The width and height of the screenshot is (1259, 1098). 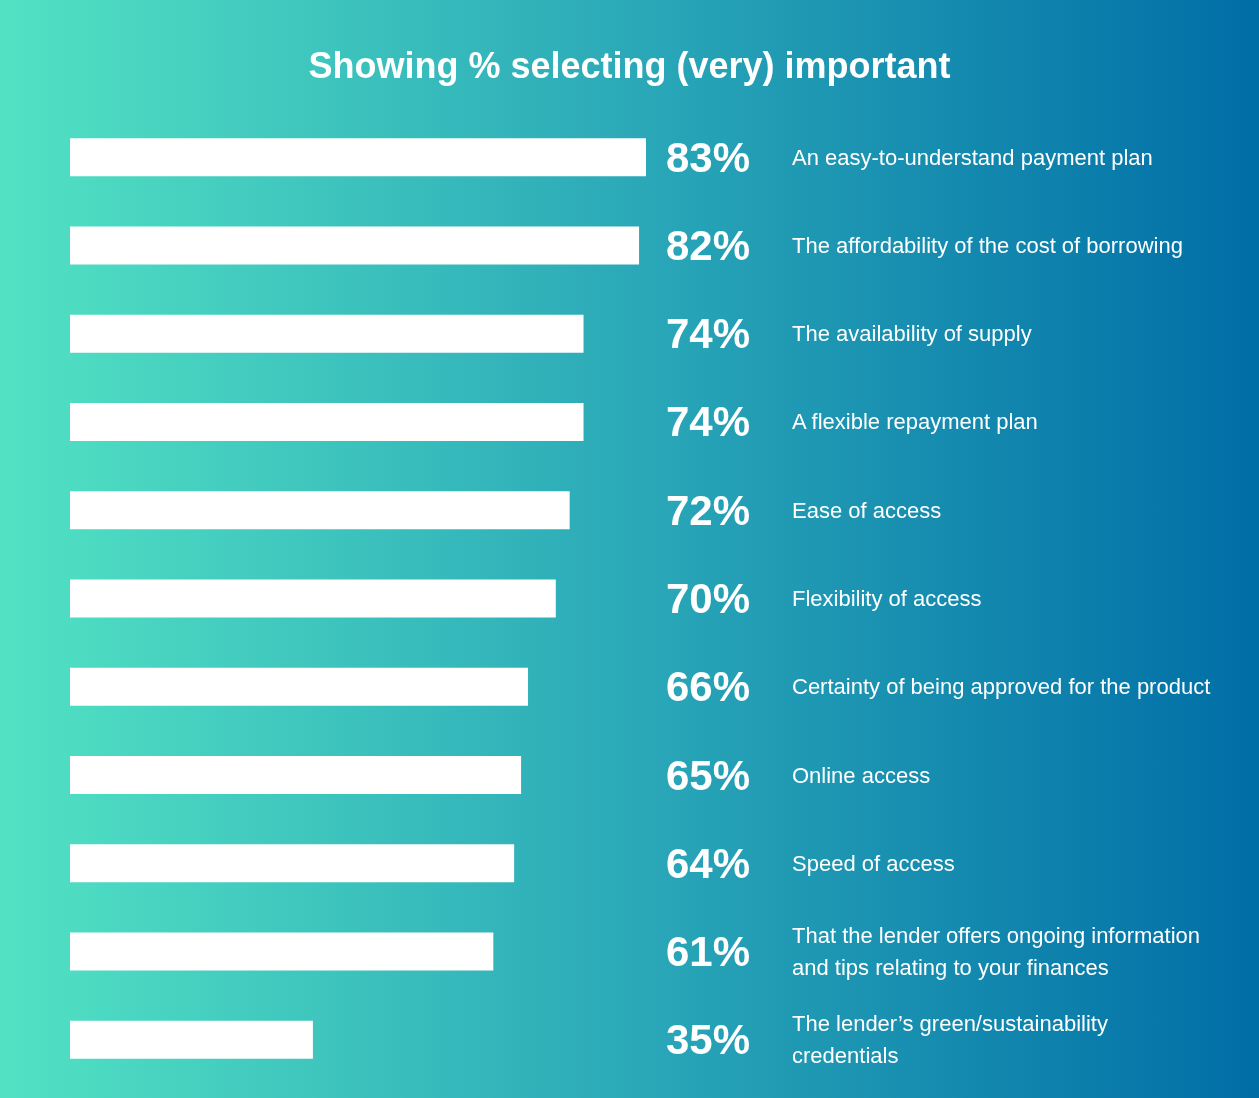 What do you see at coordinates (708, 687) in the screenshot?
I see `data-label: 66%` at bounding box center [708, 687].